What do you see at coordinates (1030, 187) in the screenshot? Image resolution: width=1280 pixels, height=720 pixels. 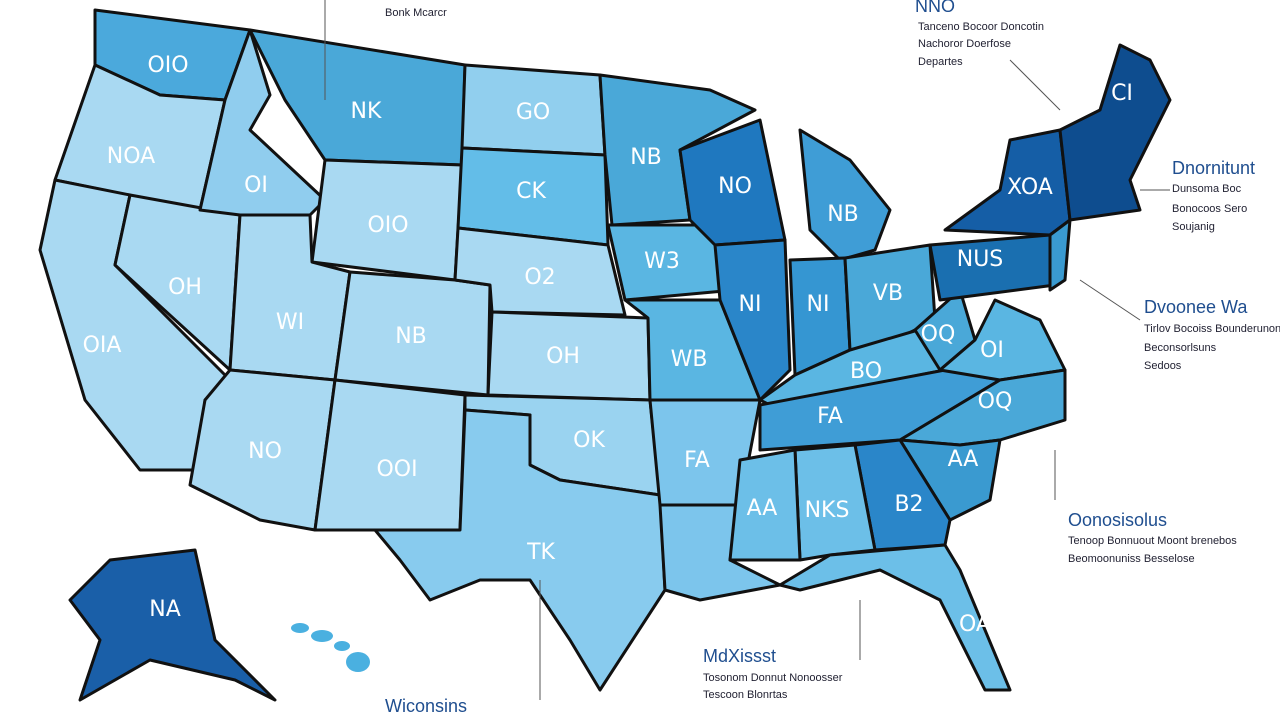 I see `state-label: XOA` at bounding box center [1030, 187].